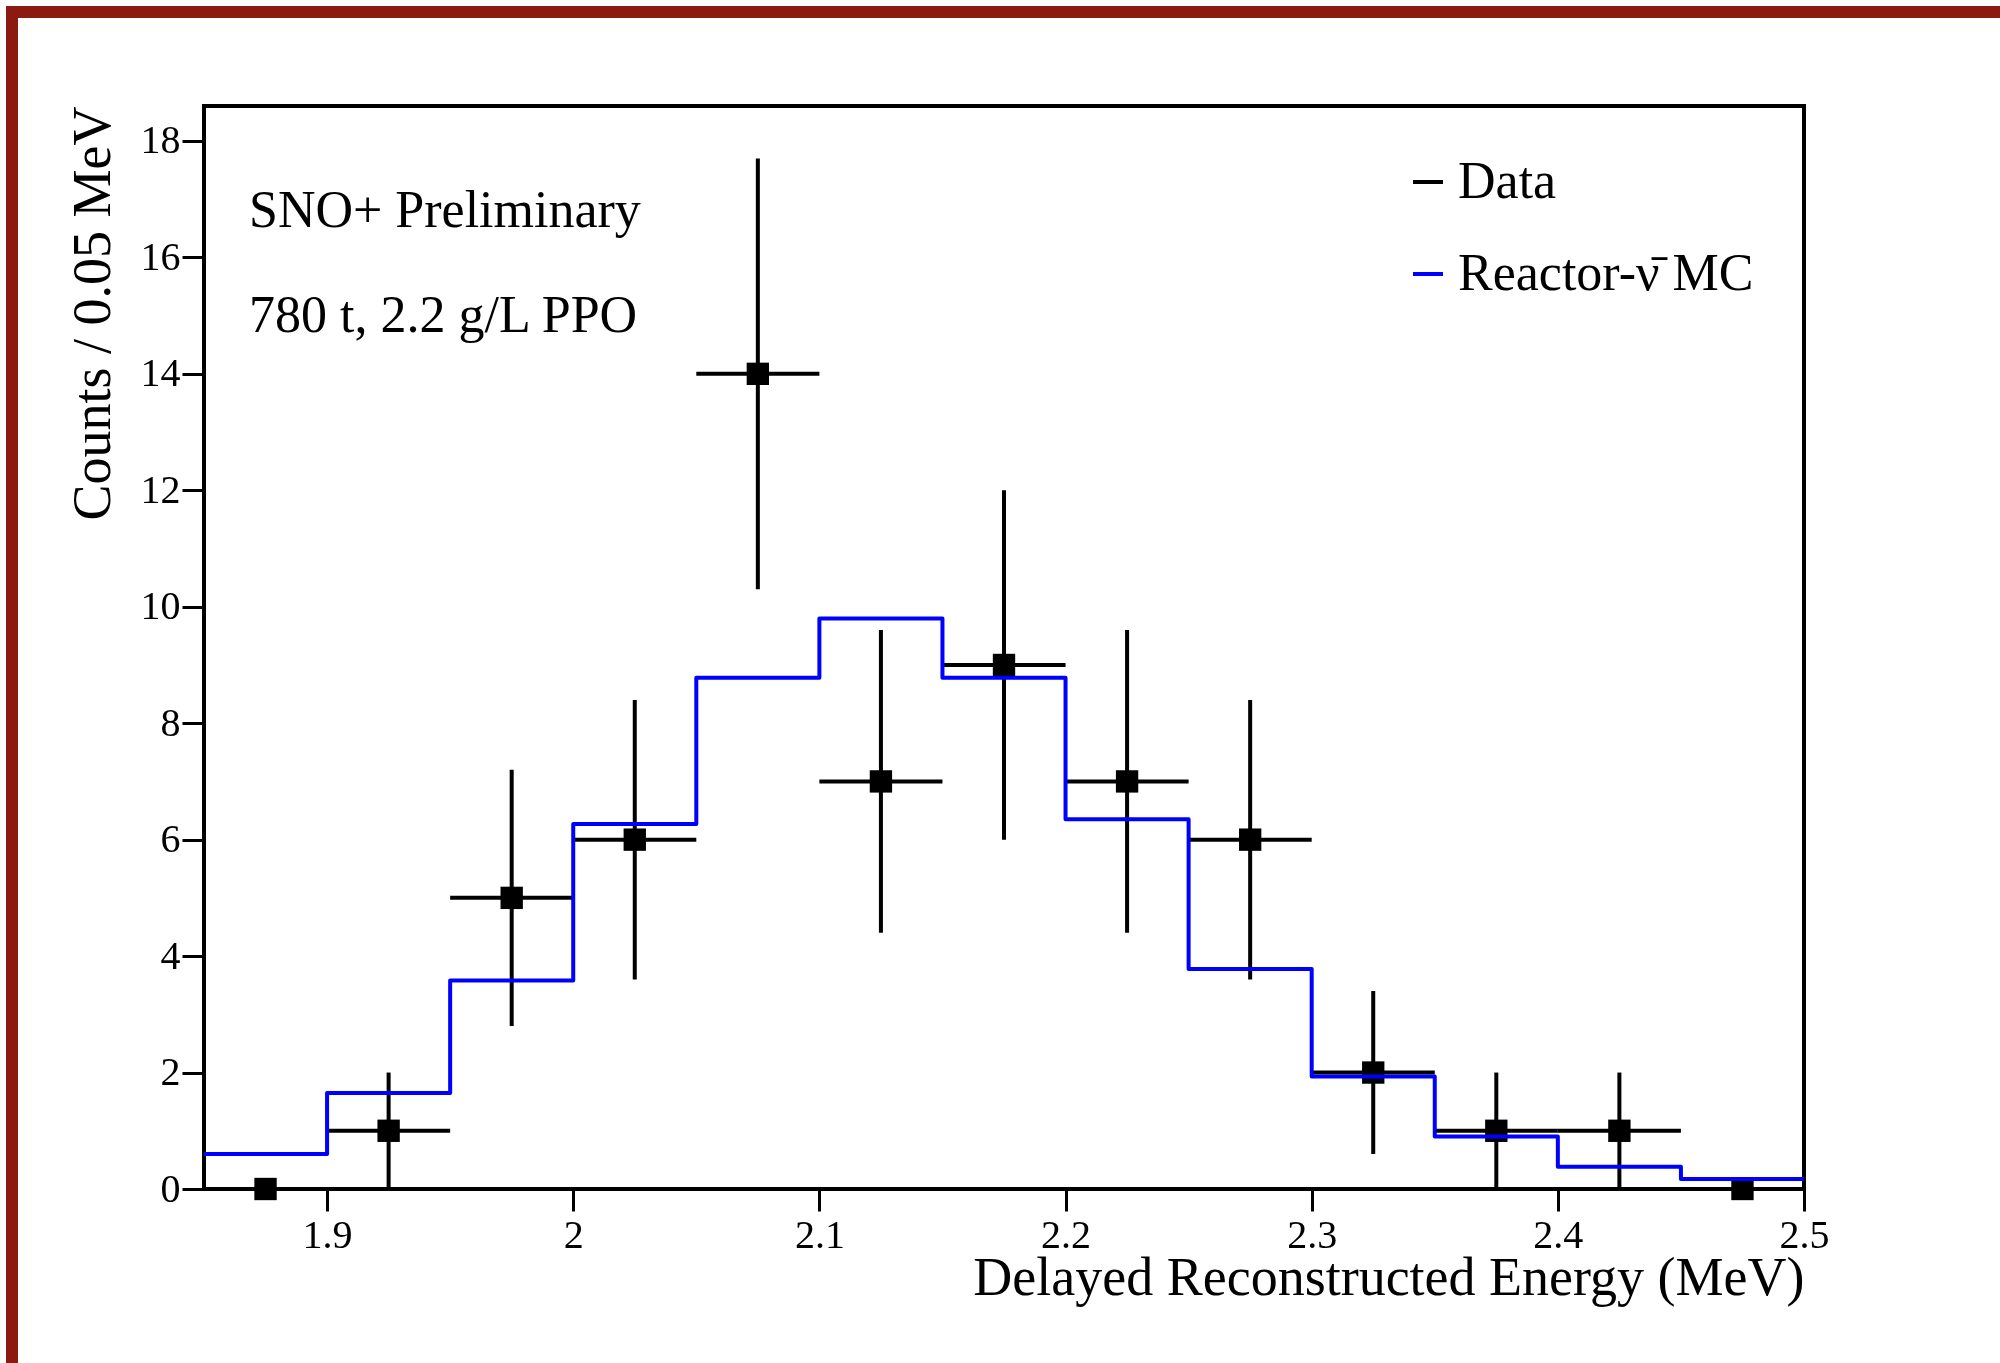  I want to click on y-tick-label: 0, so click(170, 1188).